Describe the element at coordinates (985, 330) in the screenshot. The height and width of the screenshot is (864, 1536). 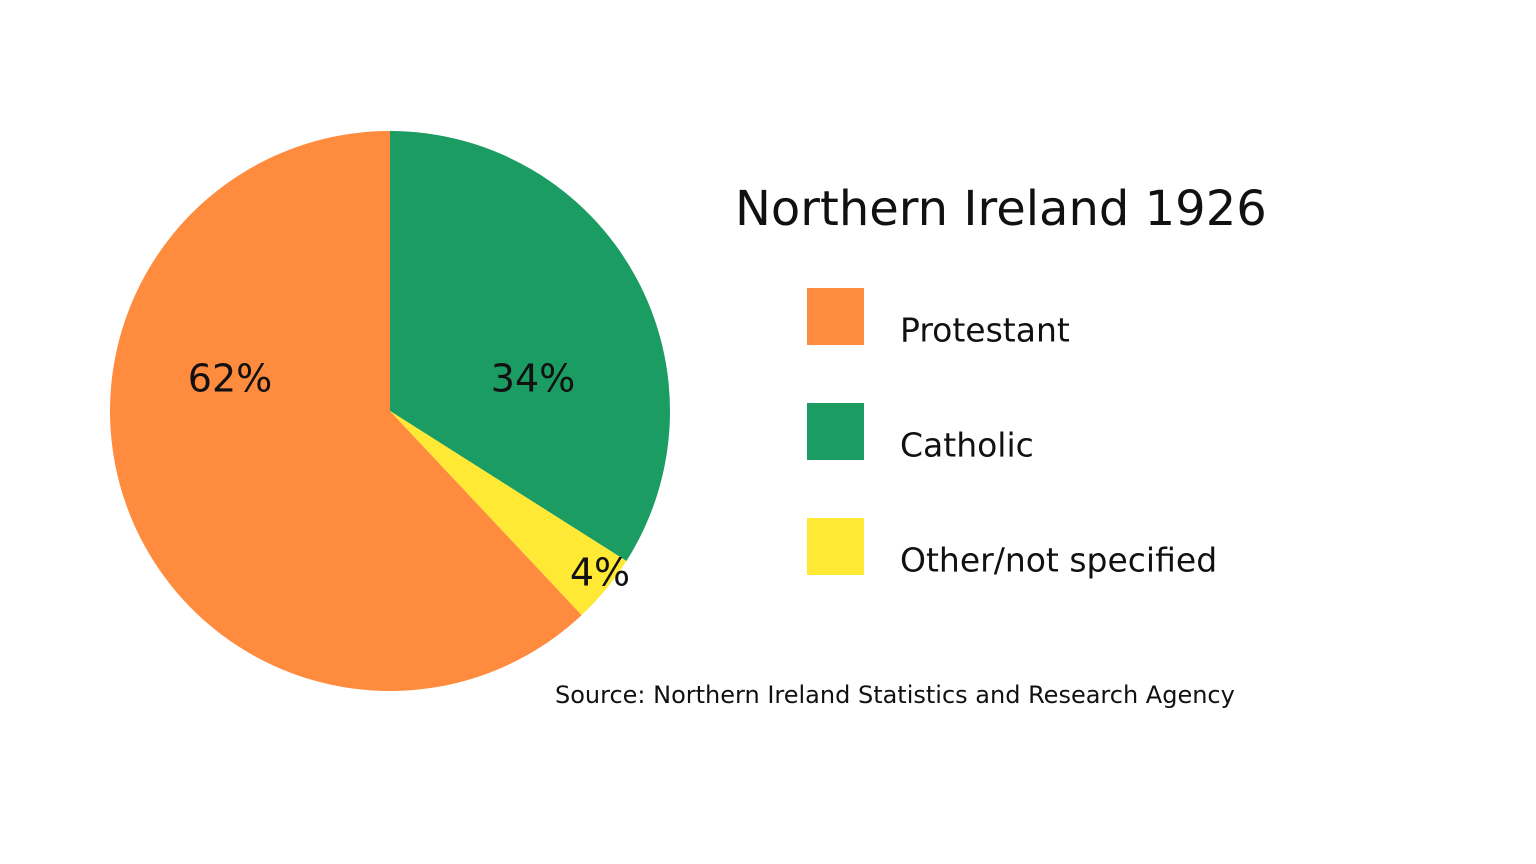
I see `legend-label: Protestant` at that location.